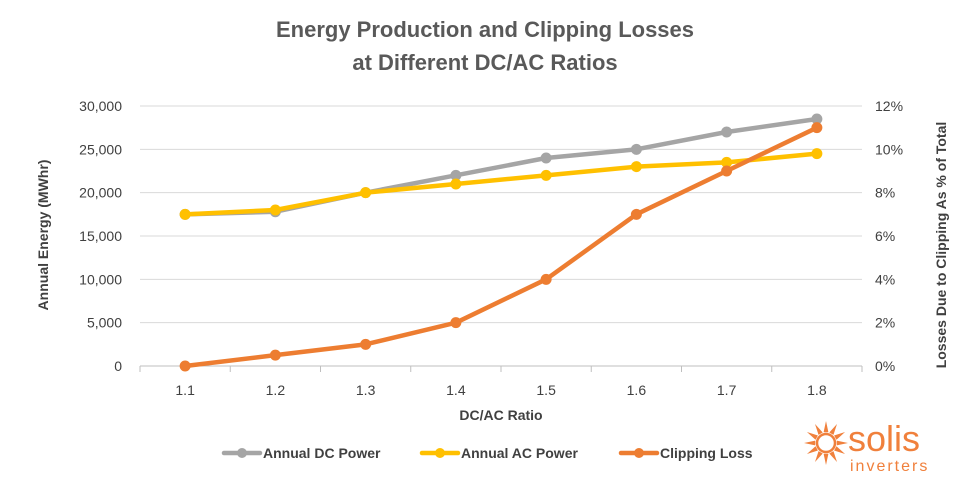 The width and height of the screenshot is (970, 484). What do you see at coordinates (456, 390) in the screenshot?
I see `x-tick-label: 1.4` at bounding box center [456, 390].